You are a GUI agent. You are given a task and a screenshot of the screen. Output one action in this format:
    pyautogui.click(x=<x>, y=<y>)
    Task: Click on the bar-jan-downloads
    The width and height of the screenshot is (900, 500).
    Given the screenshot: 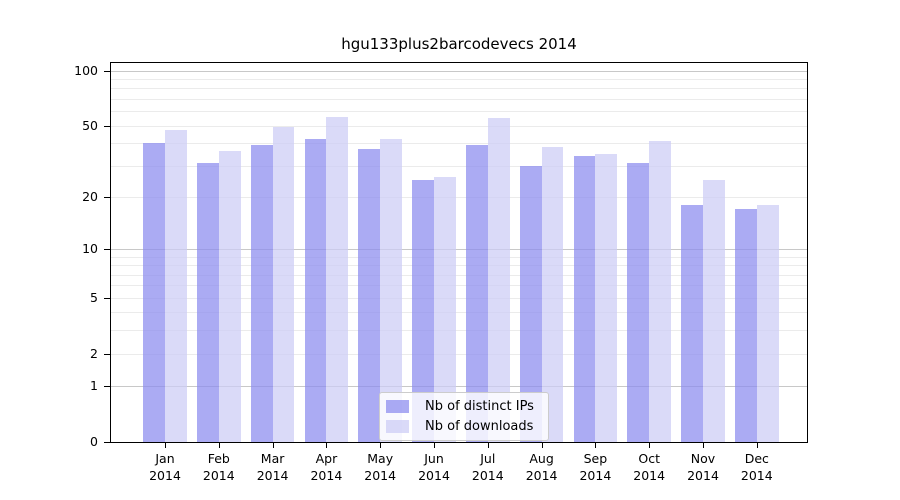 What is the action you would take?
    pyautogui.click(x=176, y=286)
    